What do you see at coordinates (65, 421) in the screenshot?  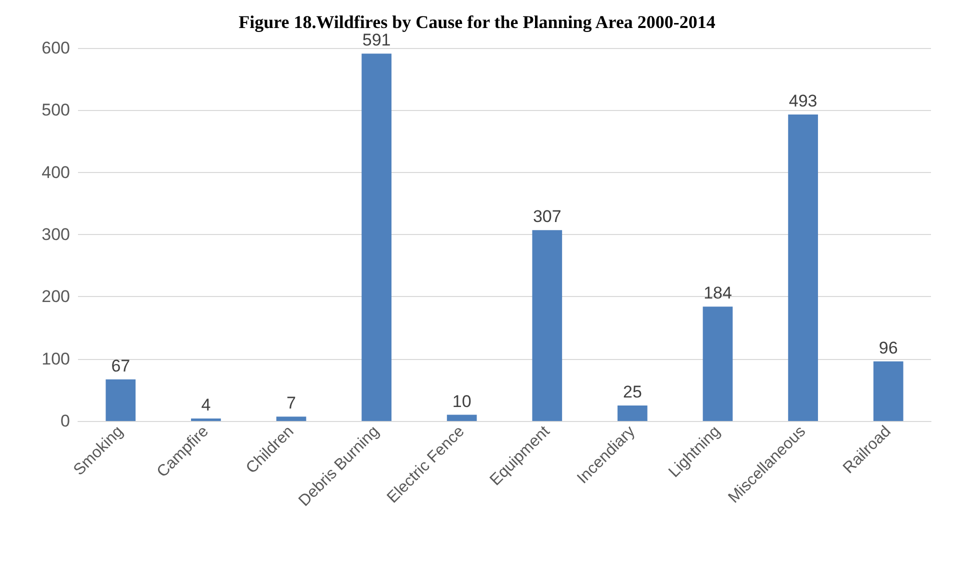 I see `y-tick-label: 0` at bounding box center [65, 421].